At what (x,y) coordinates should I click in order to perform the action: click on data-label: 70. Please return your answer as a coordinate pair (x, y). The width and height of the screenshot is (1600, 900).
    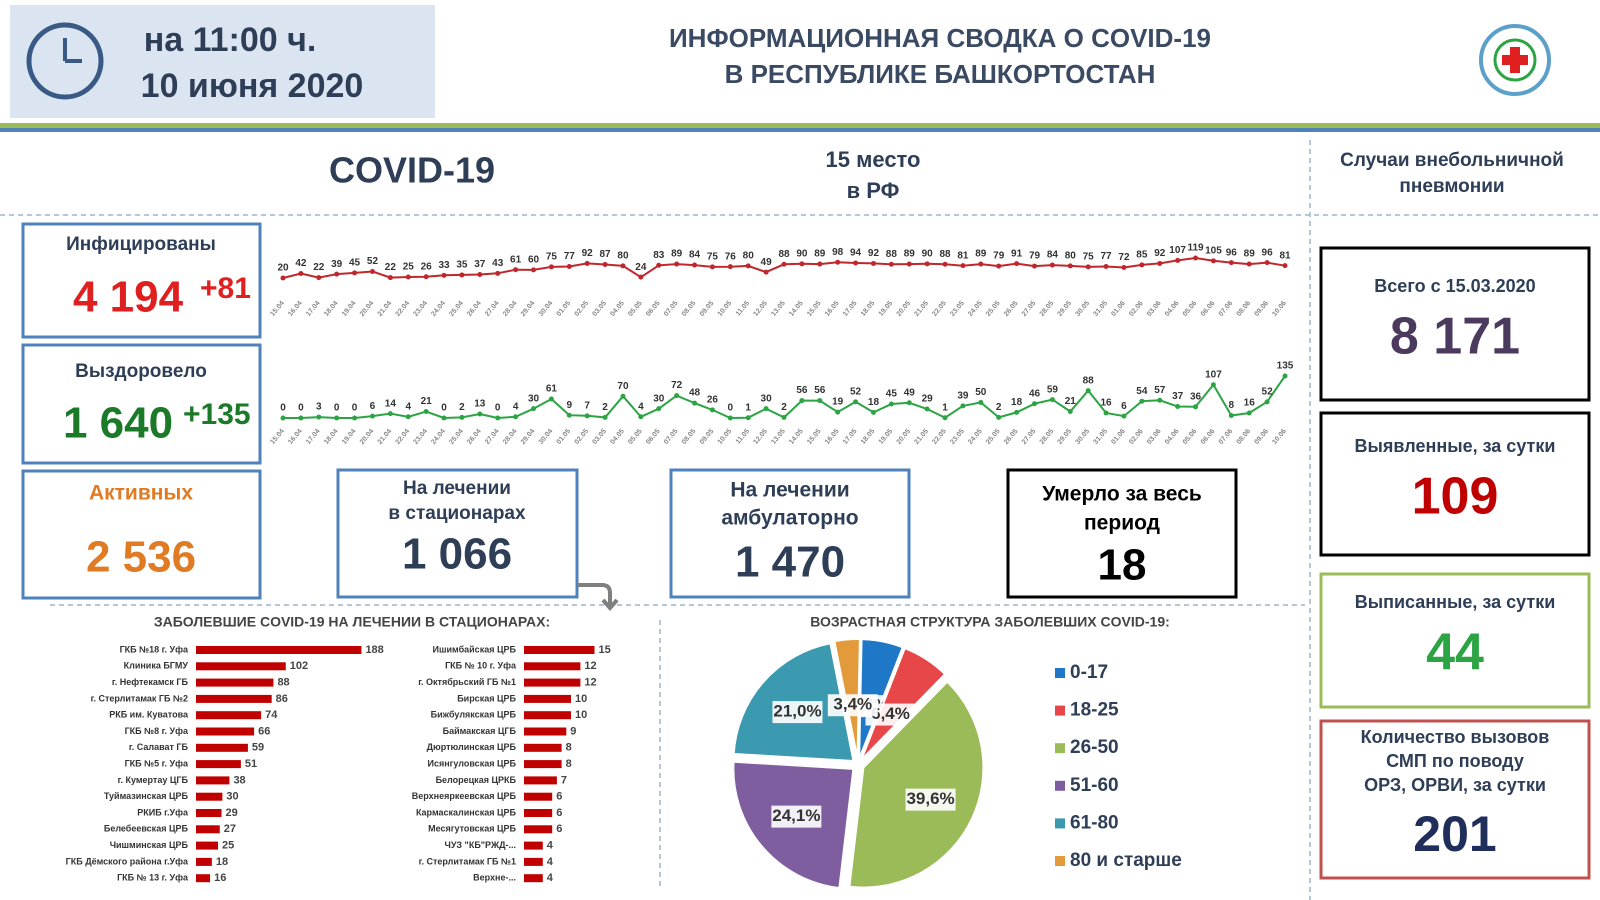
    Looking at the image, I should click on (623, 386).